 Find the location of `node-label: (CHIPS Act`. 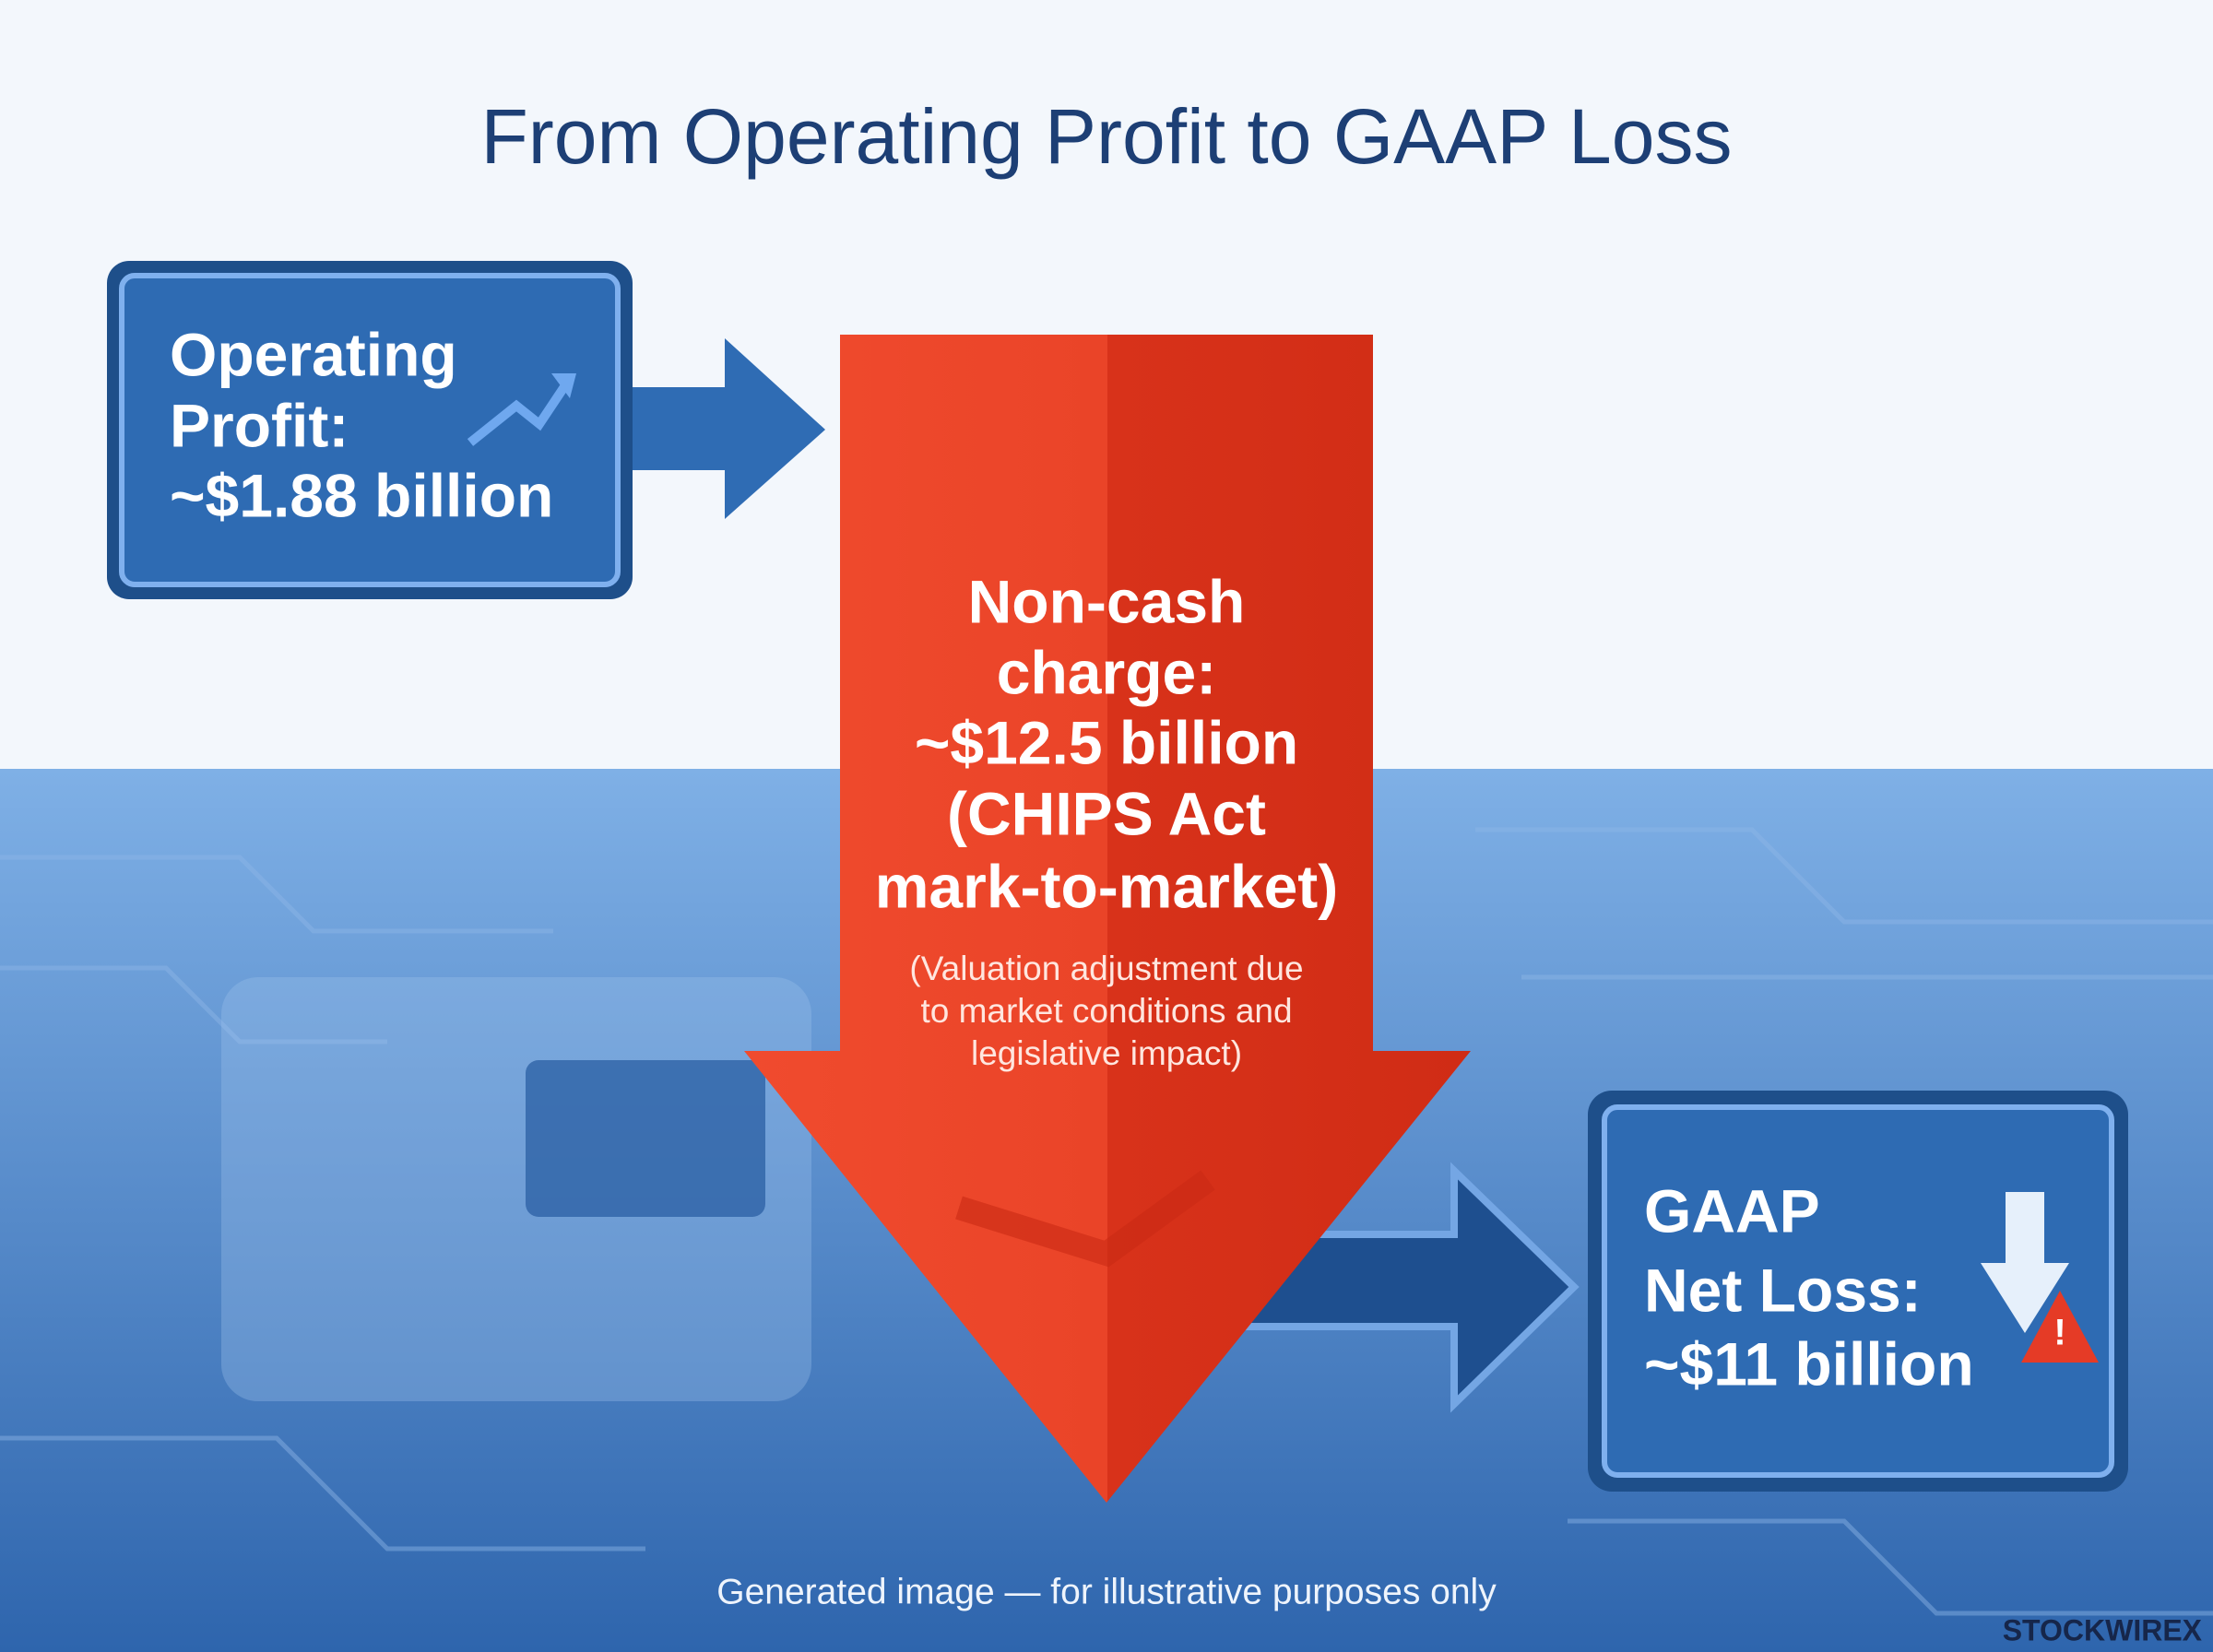

node-label: (CHIPS Act is located at coordinates (1106, 813).